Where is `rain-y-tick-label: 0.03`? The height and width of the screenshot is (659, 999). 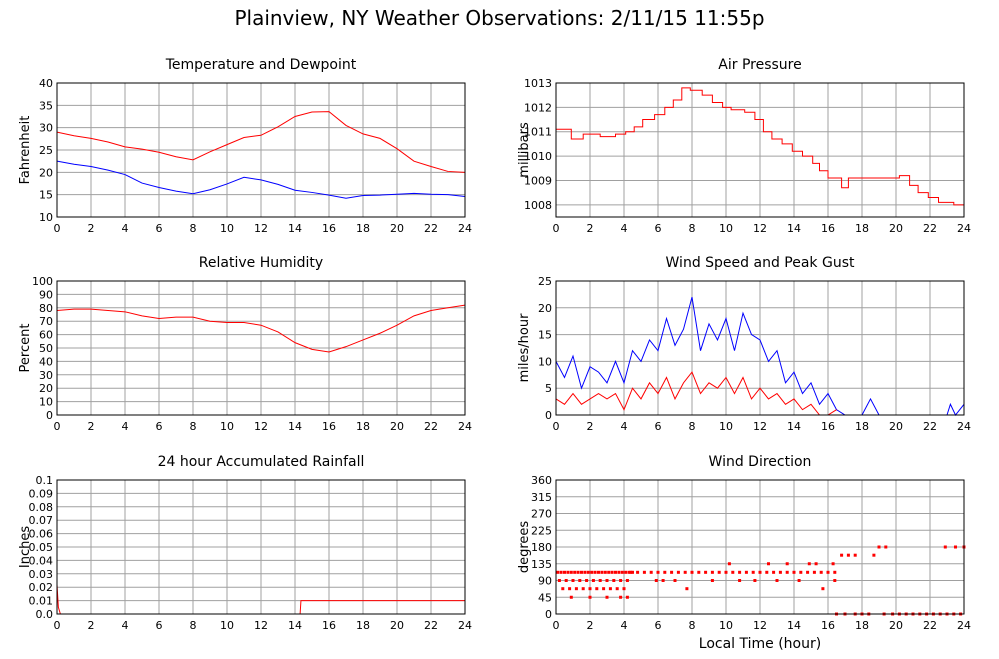 rain-y-tick-label: 0.03 is located at coordinates (41, 574).